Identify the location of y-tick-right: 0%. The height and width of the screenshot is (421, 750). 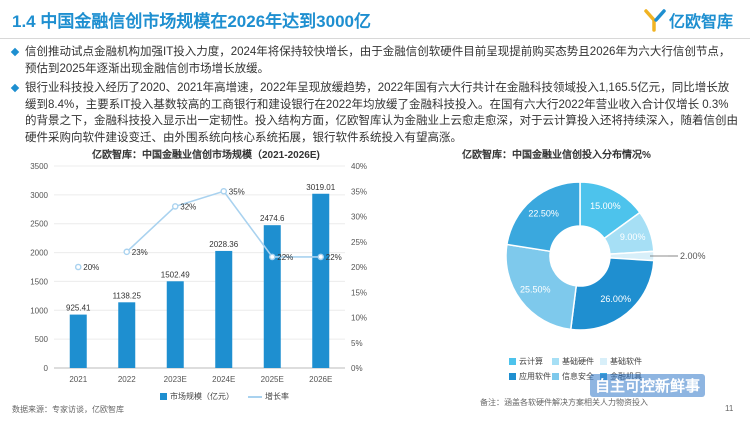
(357, 368).